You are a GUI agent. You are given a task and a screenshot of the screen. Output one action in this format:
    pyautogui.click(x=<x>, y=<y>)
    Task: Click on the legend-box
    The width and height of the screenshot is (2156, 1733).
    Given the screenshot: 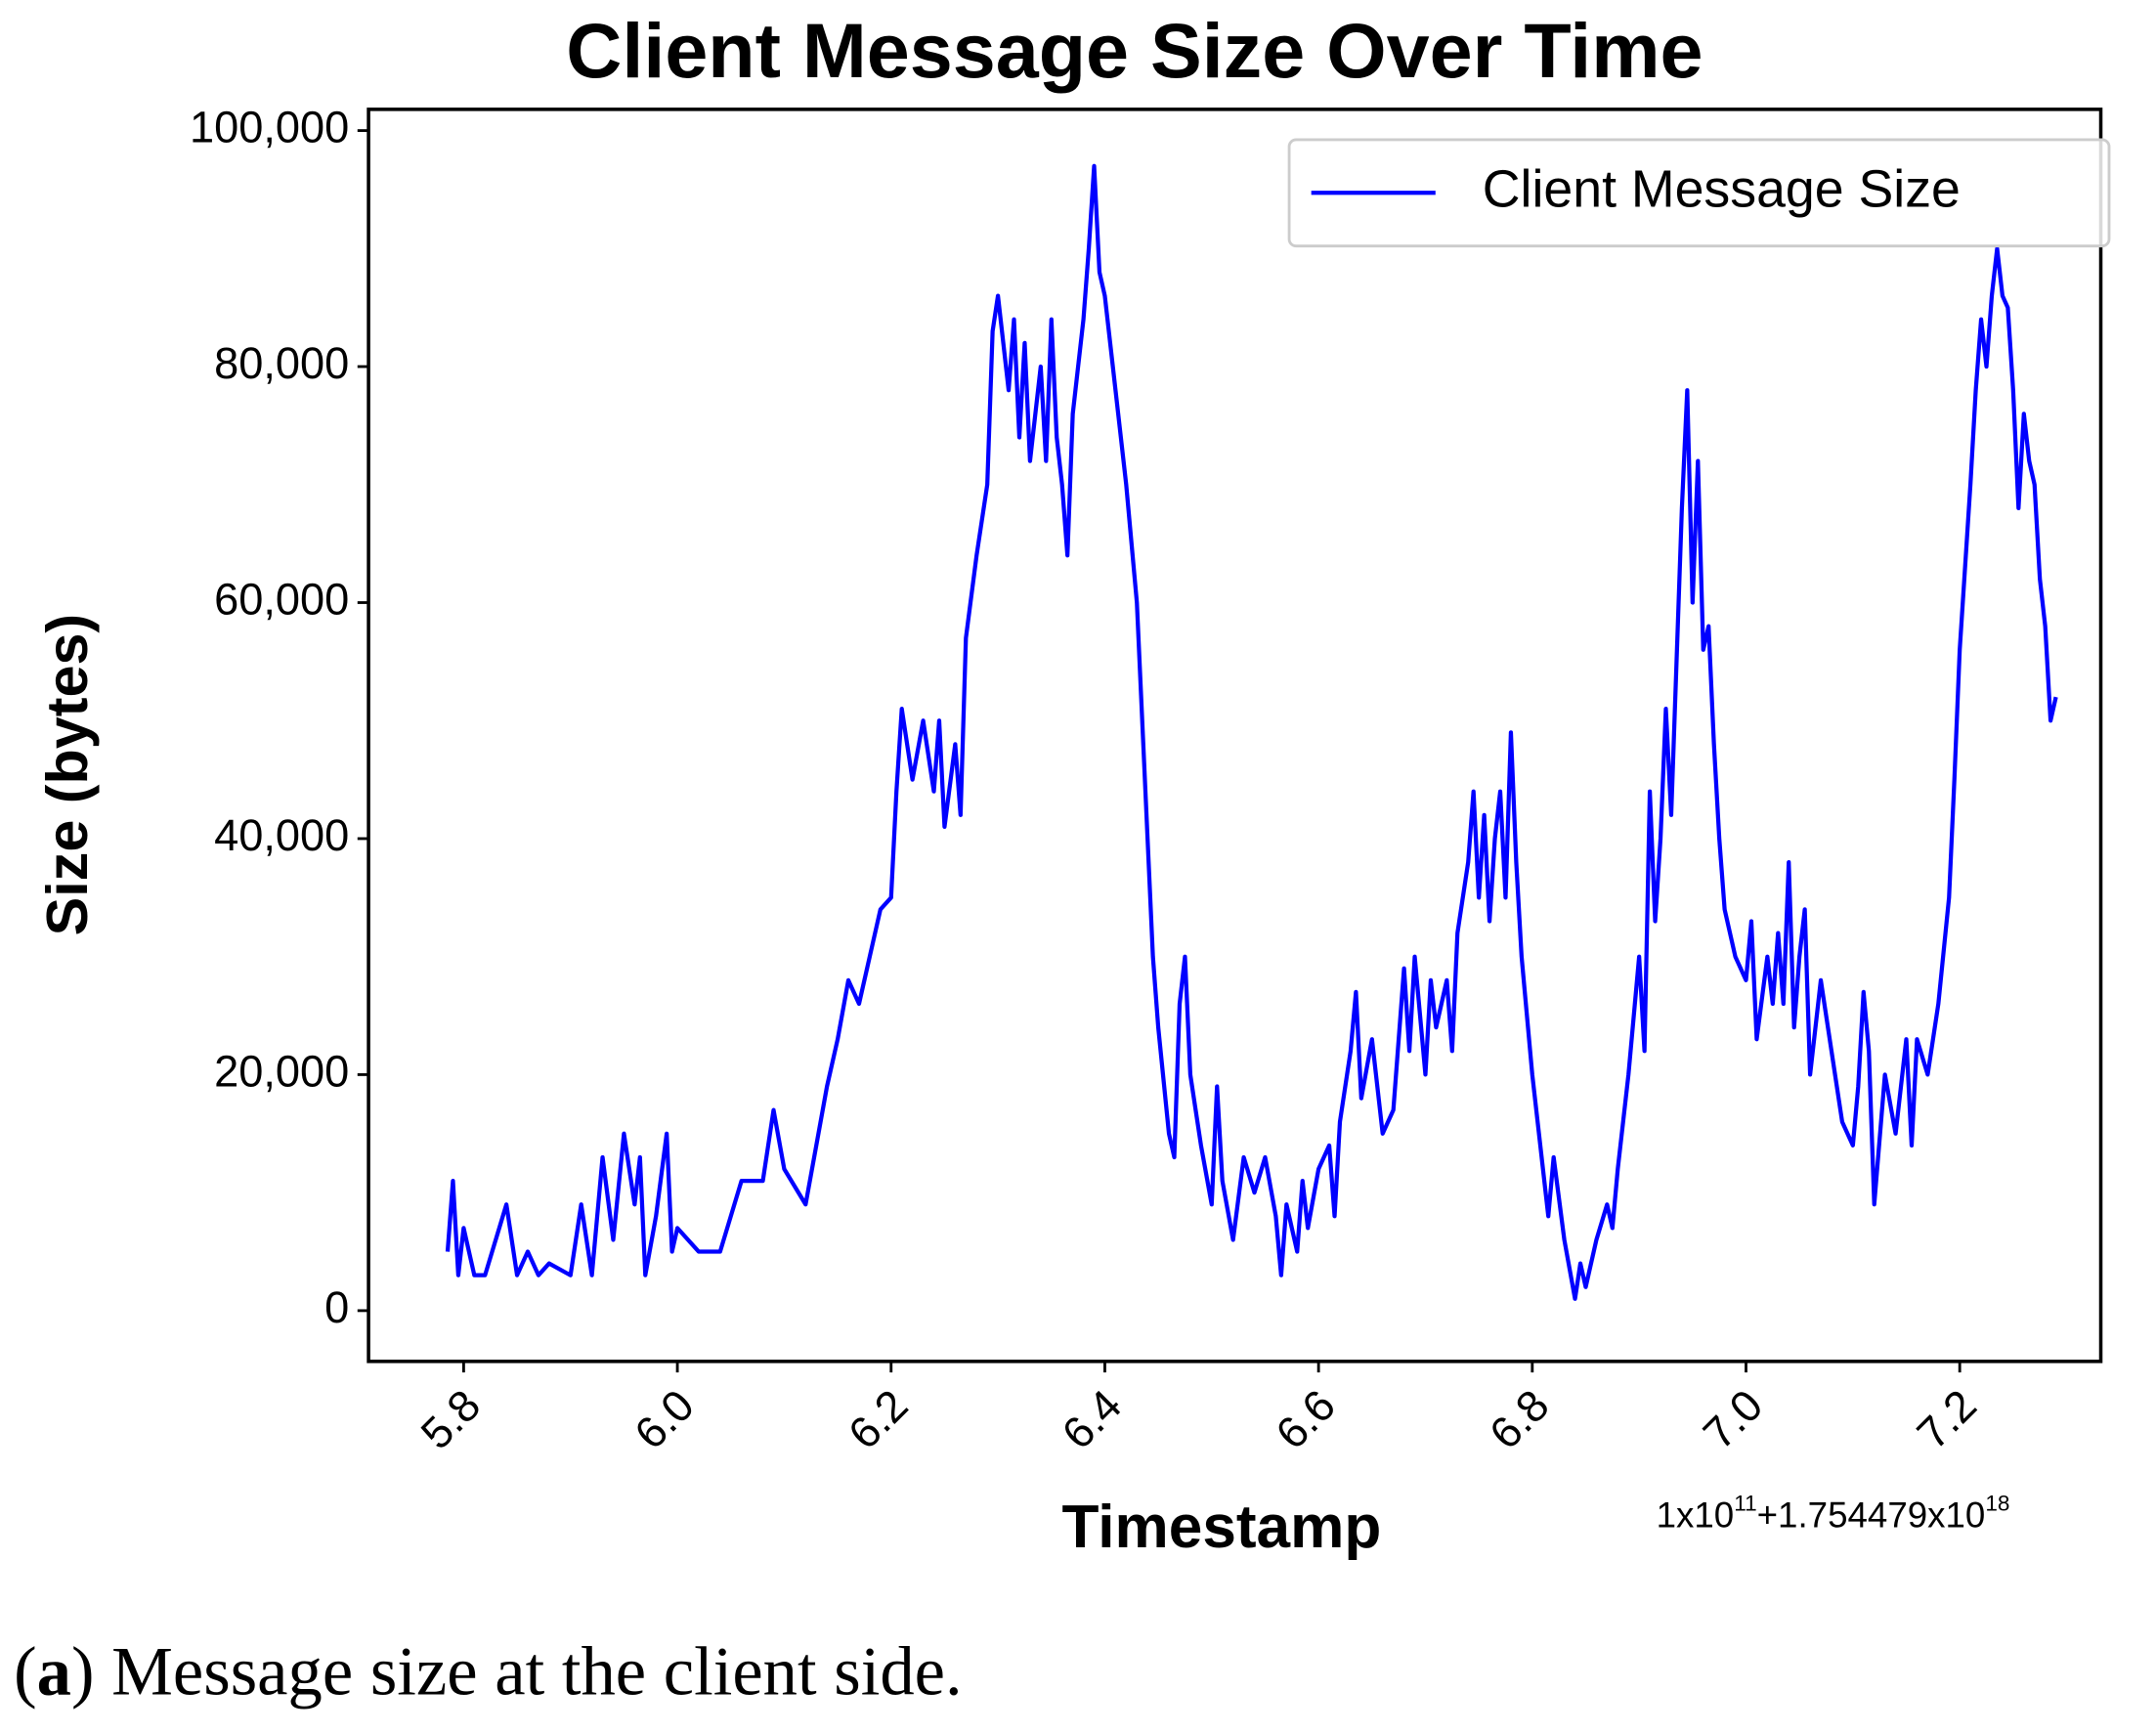 What is the action you would take?
    pyautogui.click(x=1699, y=193)
    